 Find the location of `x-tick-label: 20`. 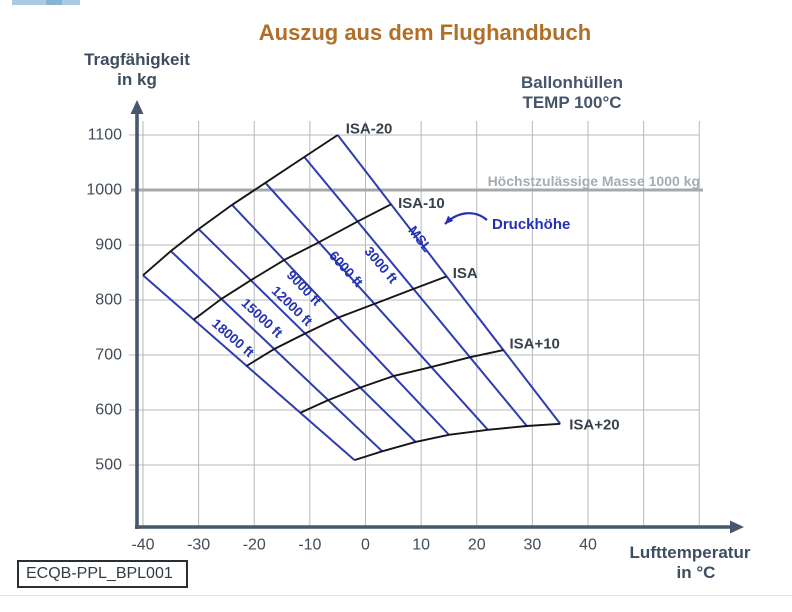

x-tick-label: 20 is located at coordinates (477, 545).